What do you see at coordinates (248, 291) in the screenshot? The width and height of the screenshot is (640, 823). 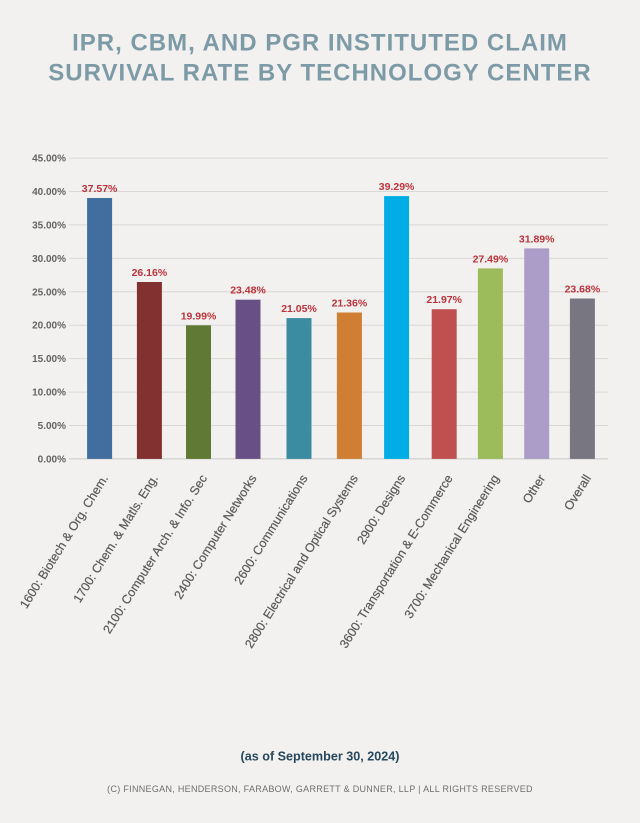 I see `svg-text: 23.48%` at bounding box center [248, 291].